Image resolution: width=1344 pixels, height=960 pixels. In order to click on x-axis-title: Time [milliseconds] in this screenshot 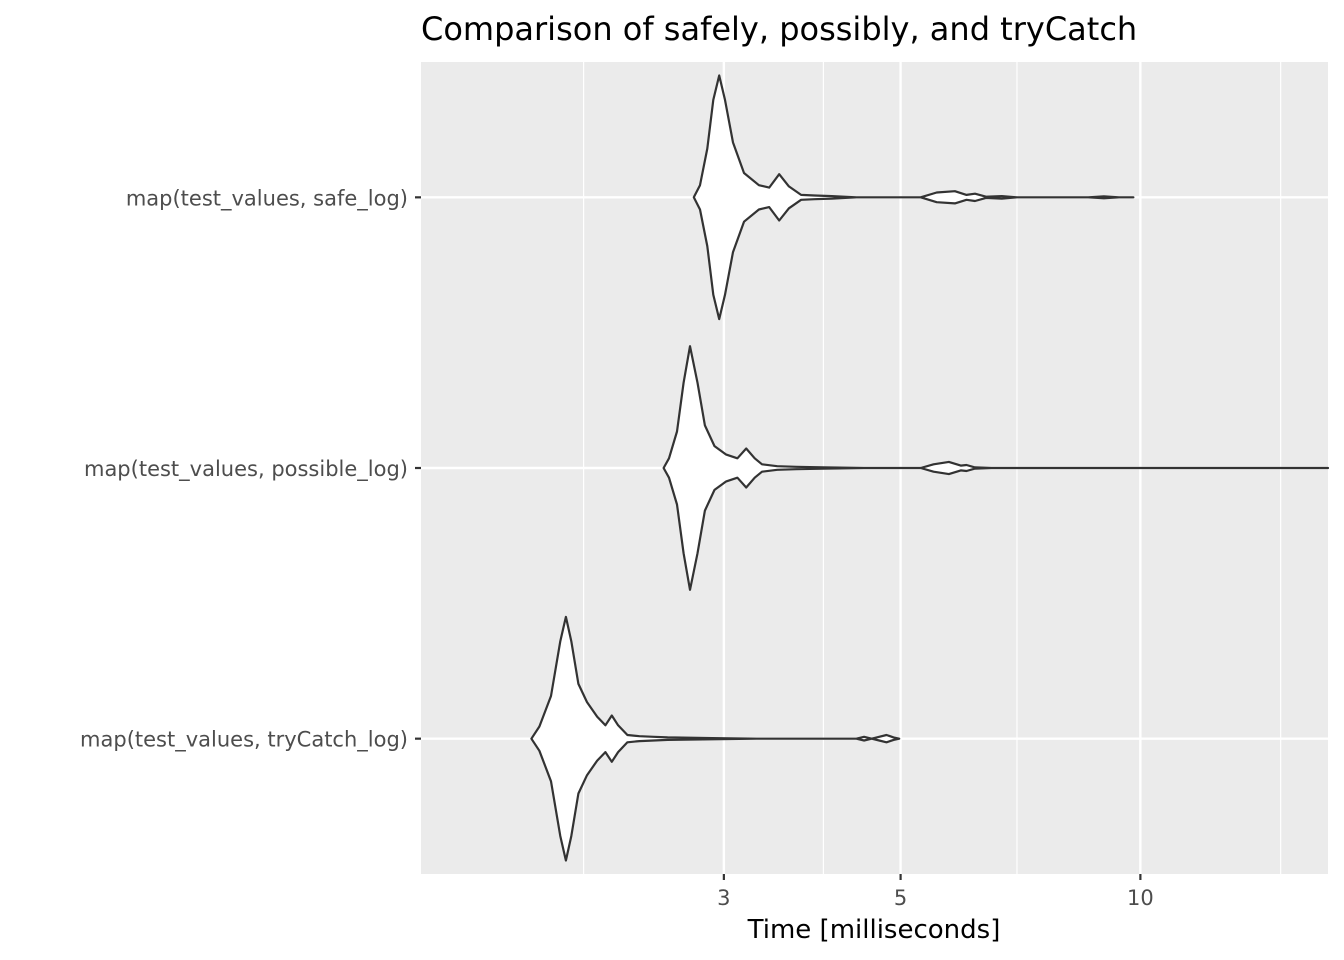, I will do `click(874, 930)`.